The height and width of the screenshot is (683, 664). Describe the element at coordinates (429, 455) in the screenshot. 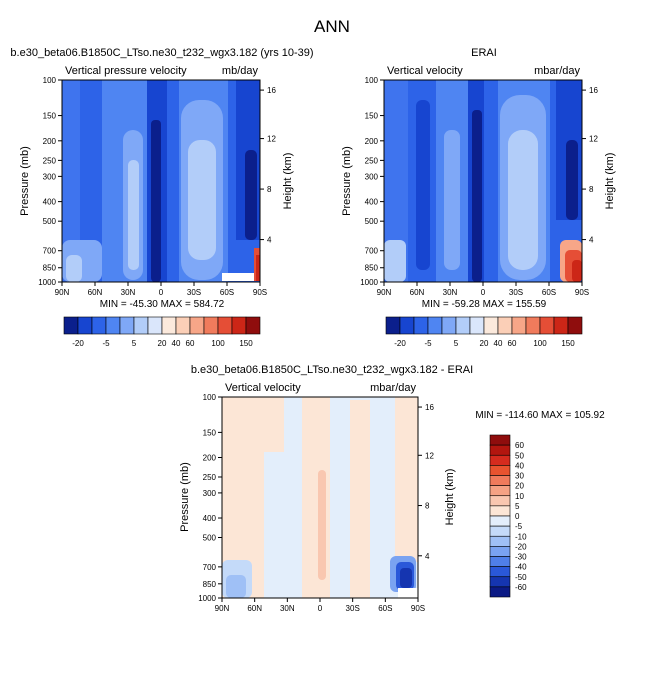

I see `y-right-tick-label: 12` at that location.